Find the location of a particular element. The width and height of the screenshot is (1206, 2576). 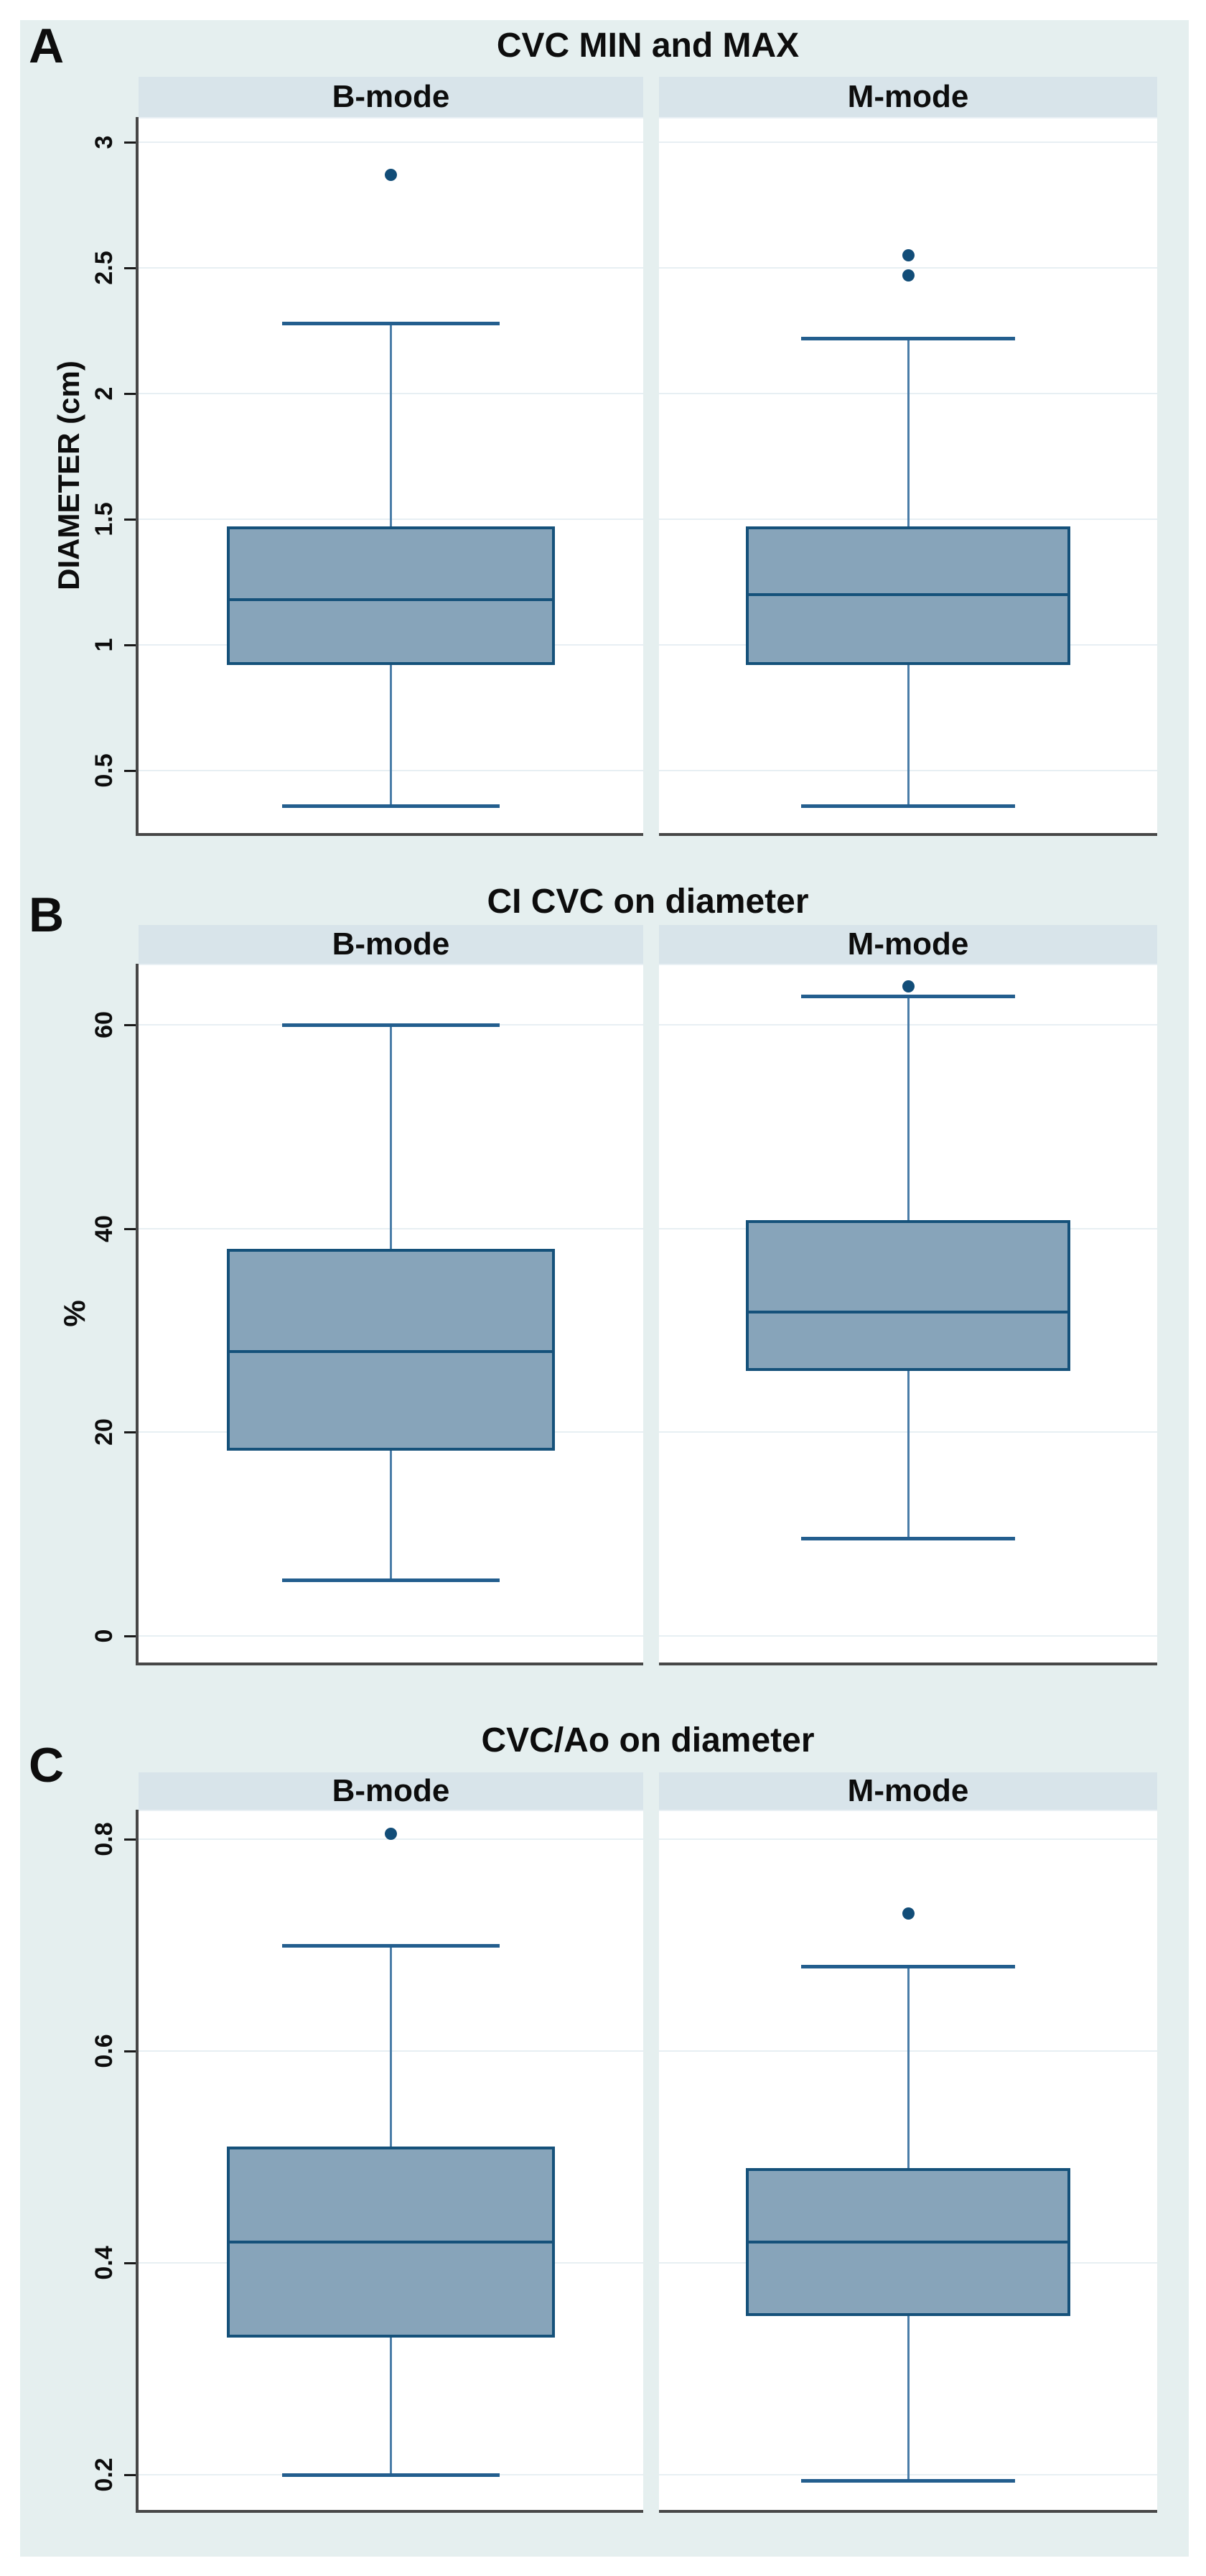

panel-title: CVC MIN and MAX is located at coordinates (648, 46).